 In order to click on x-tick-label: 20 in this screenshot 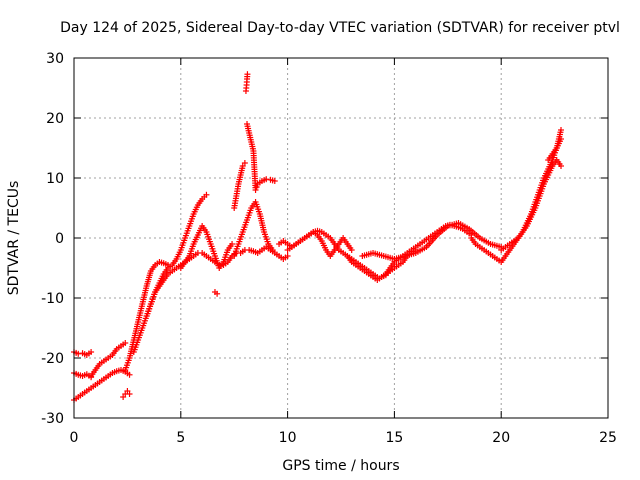, I will do `click(501, 438)`.